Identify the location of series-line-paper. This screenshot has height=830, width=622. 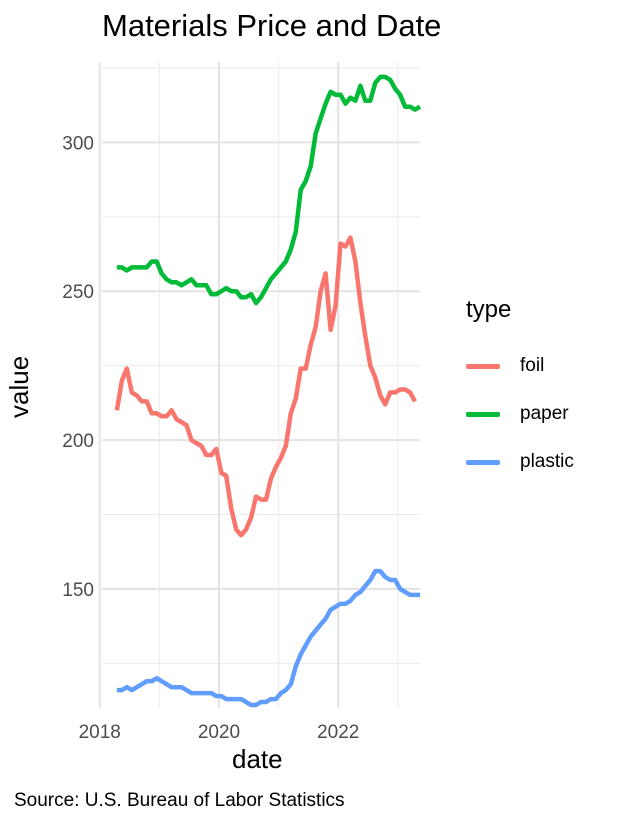
(269, 190).